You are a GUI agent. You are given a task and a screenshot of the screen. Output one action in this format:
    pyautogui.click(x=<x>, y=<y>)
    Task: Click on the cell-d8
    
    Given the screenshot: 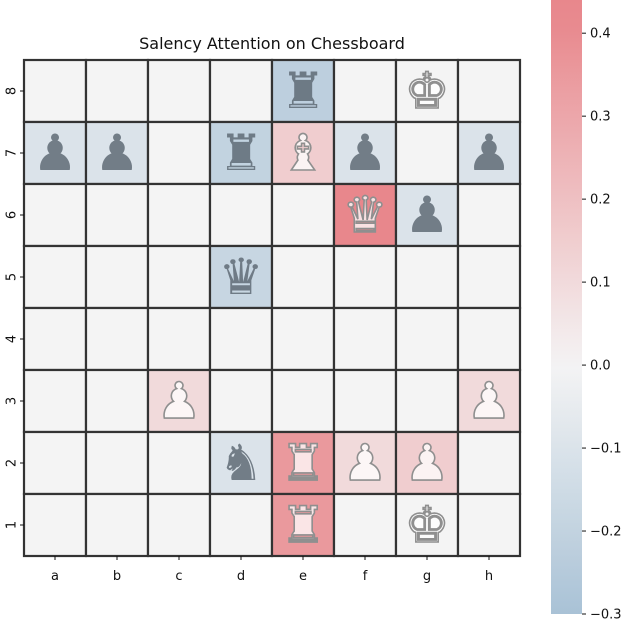 What is the action you would take?
    pyautogui.click(x=241, y=91)
    